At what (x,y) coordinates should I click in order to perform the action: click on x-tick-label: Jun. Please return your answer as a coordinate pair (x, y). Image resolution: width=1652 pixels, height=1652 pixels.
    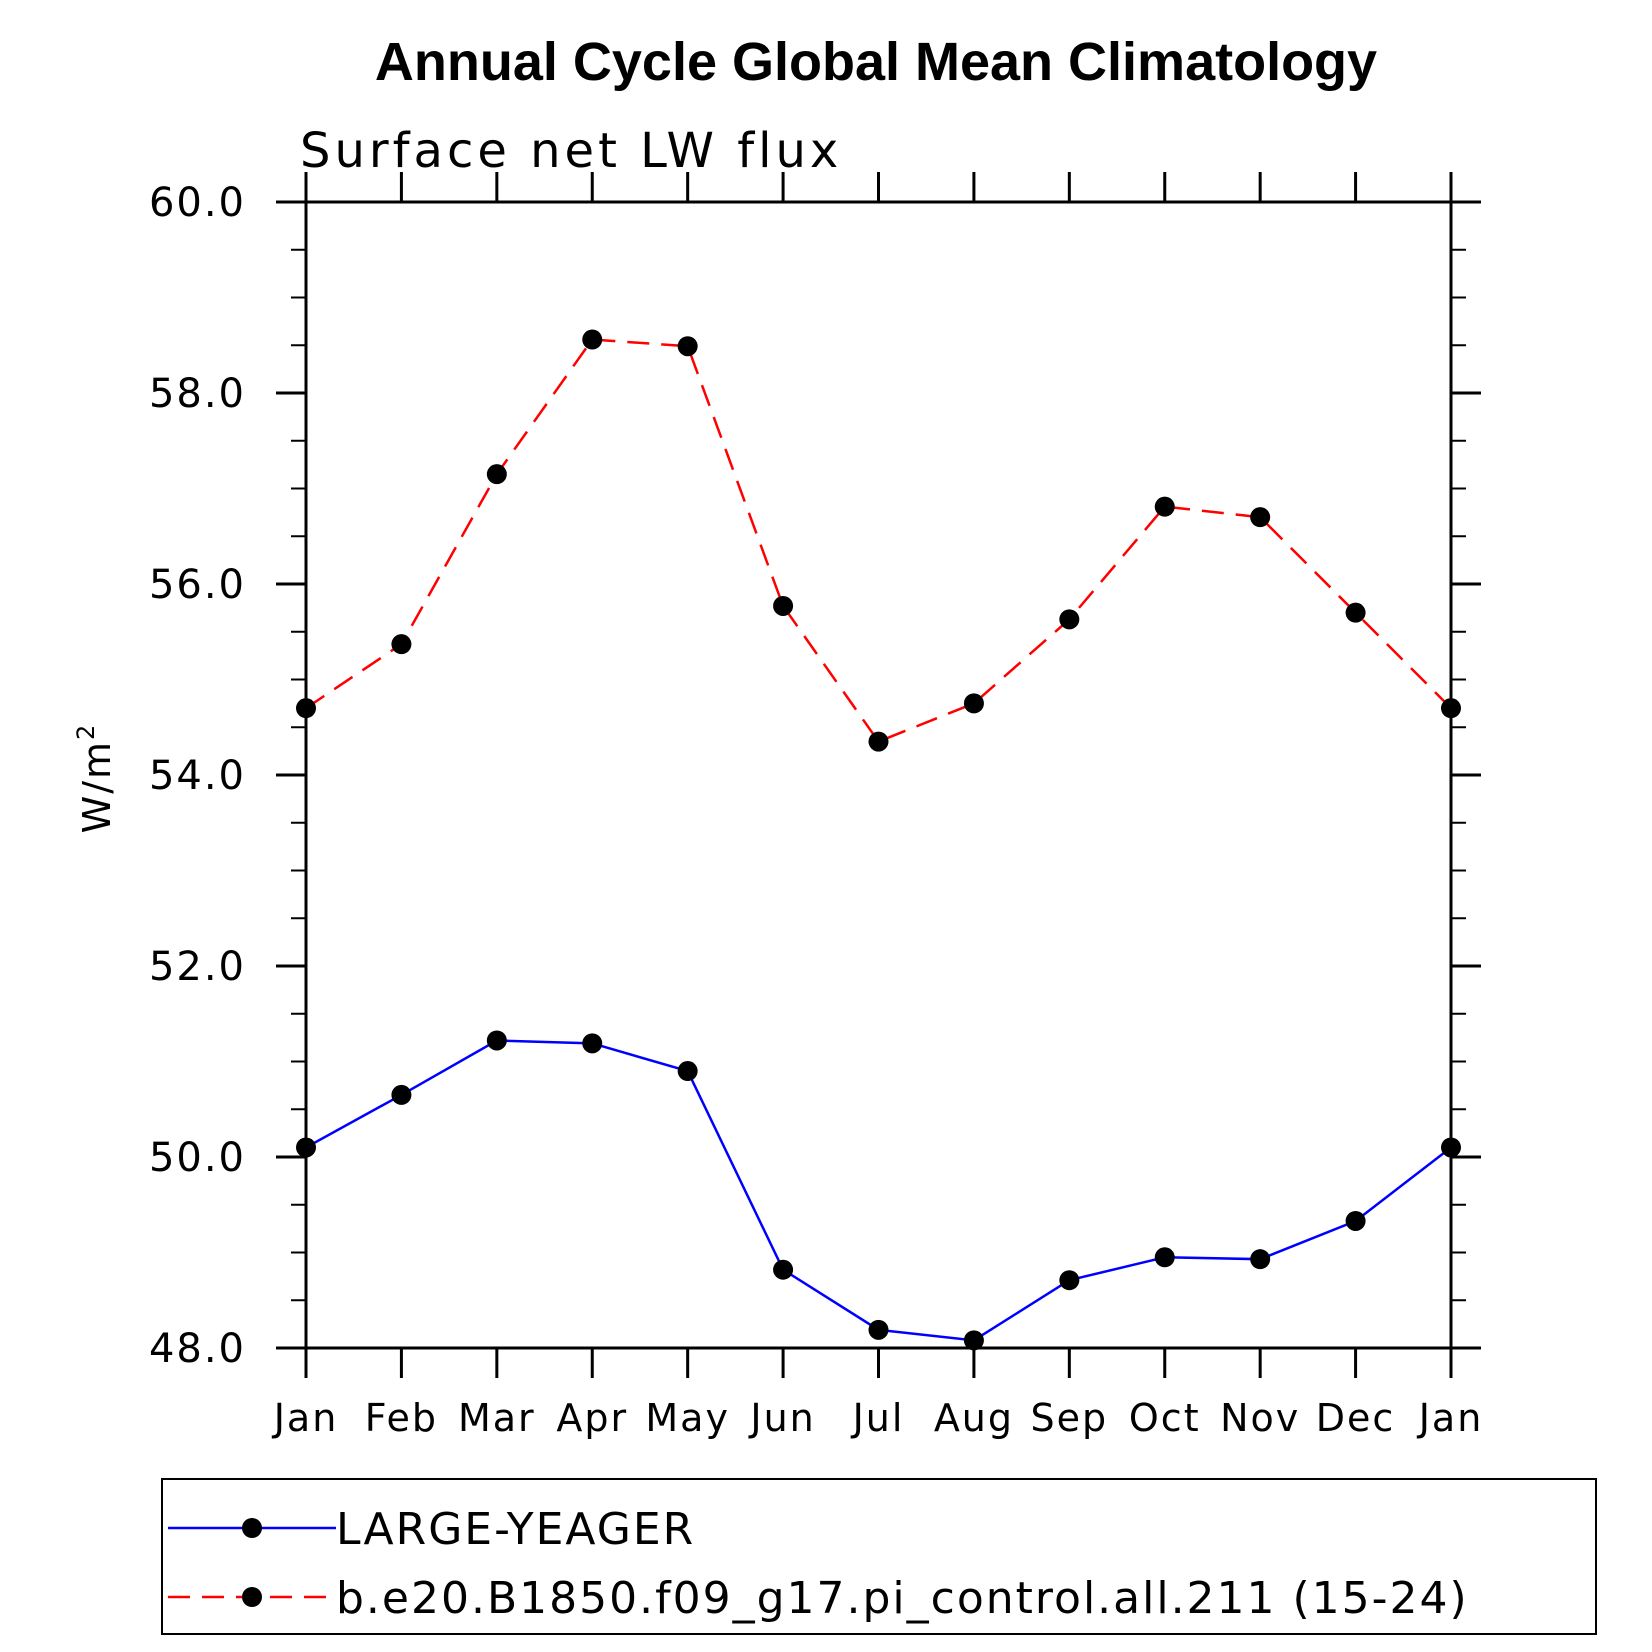
    Looking at the image, I should click on (781, 1418).